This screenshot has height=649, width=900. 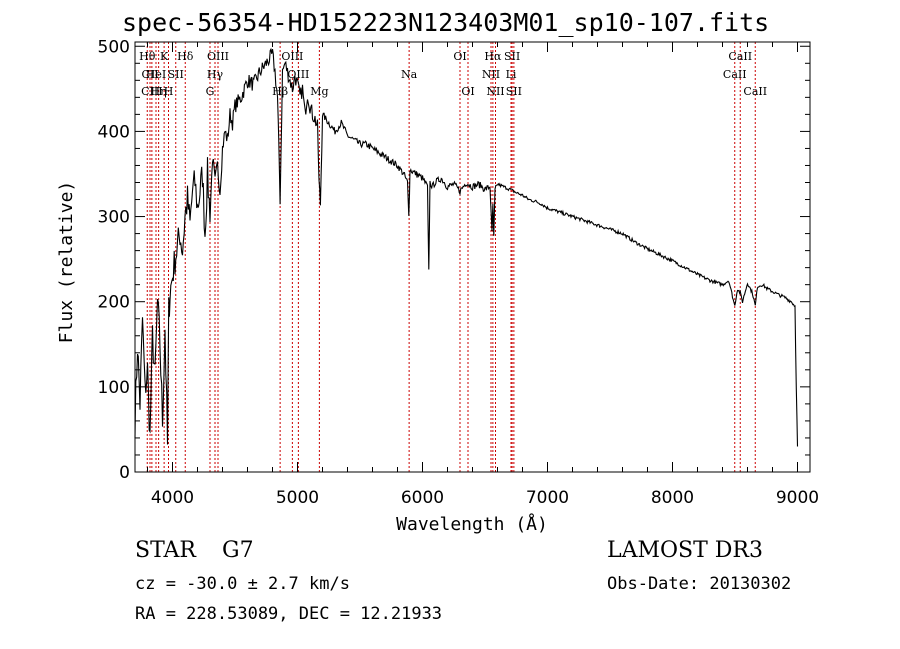 What do you see at coordinates (185, 56) in the screenshot?
I see `line-marker-label: Hδ` at bounding box center [185, 56].